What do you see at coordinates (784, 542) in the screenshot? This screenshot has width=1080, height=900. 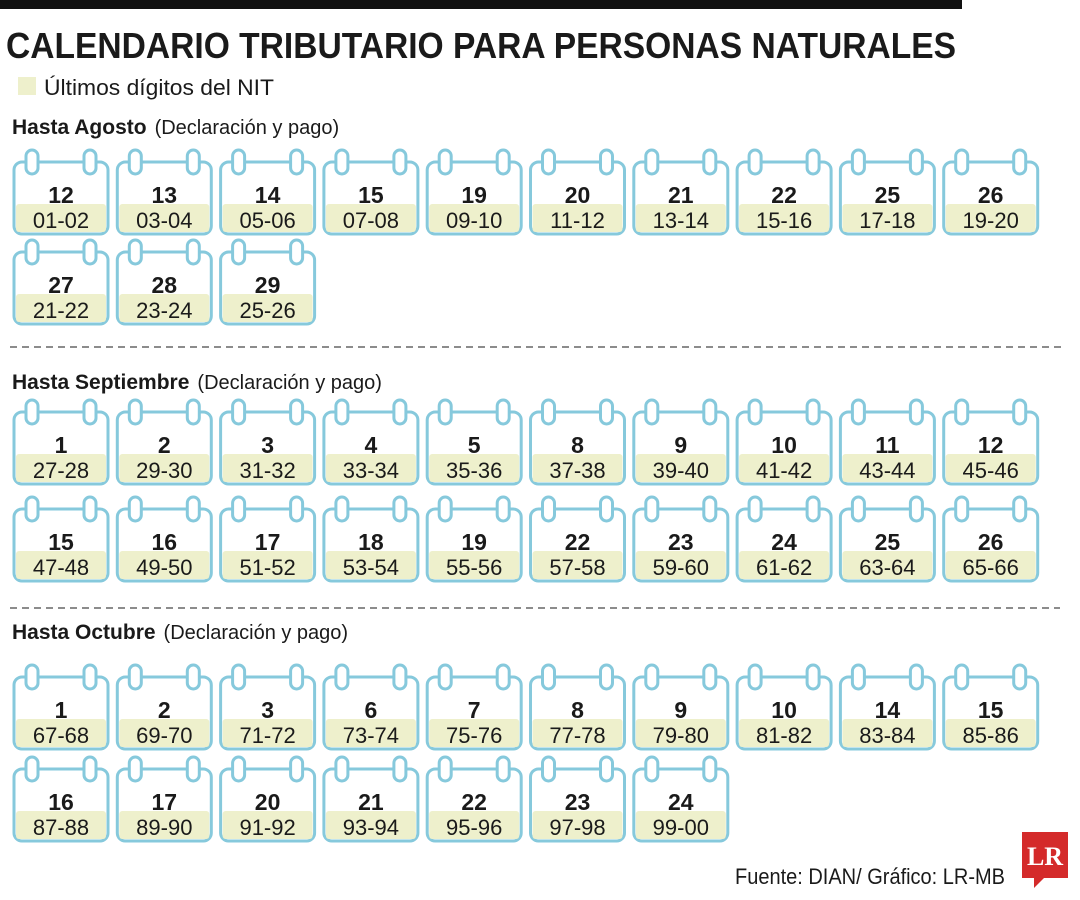 I see `day: 24` at bounding box center [784, 542].